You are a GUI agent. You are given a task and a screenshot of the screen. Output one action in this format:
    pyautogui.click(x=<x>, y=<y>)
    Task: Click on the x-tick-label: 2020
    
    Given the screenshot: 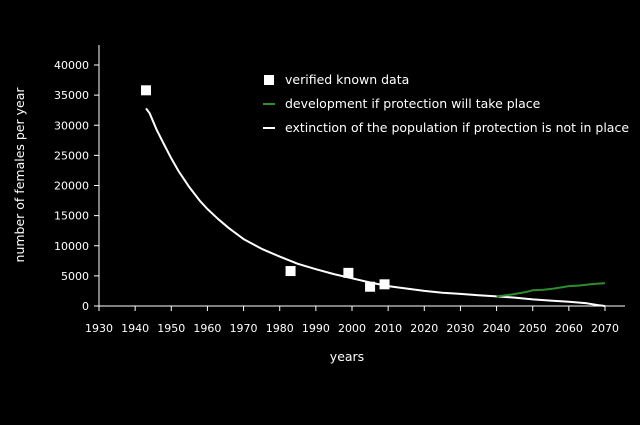 What is the action you would take?
    pyautogui.click(x=424, y=328)
    